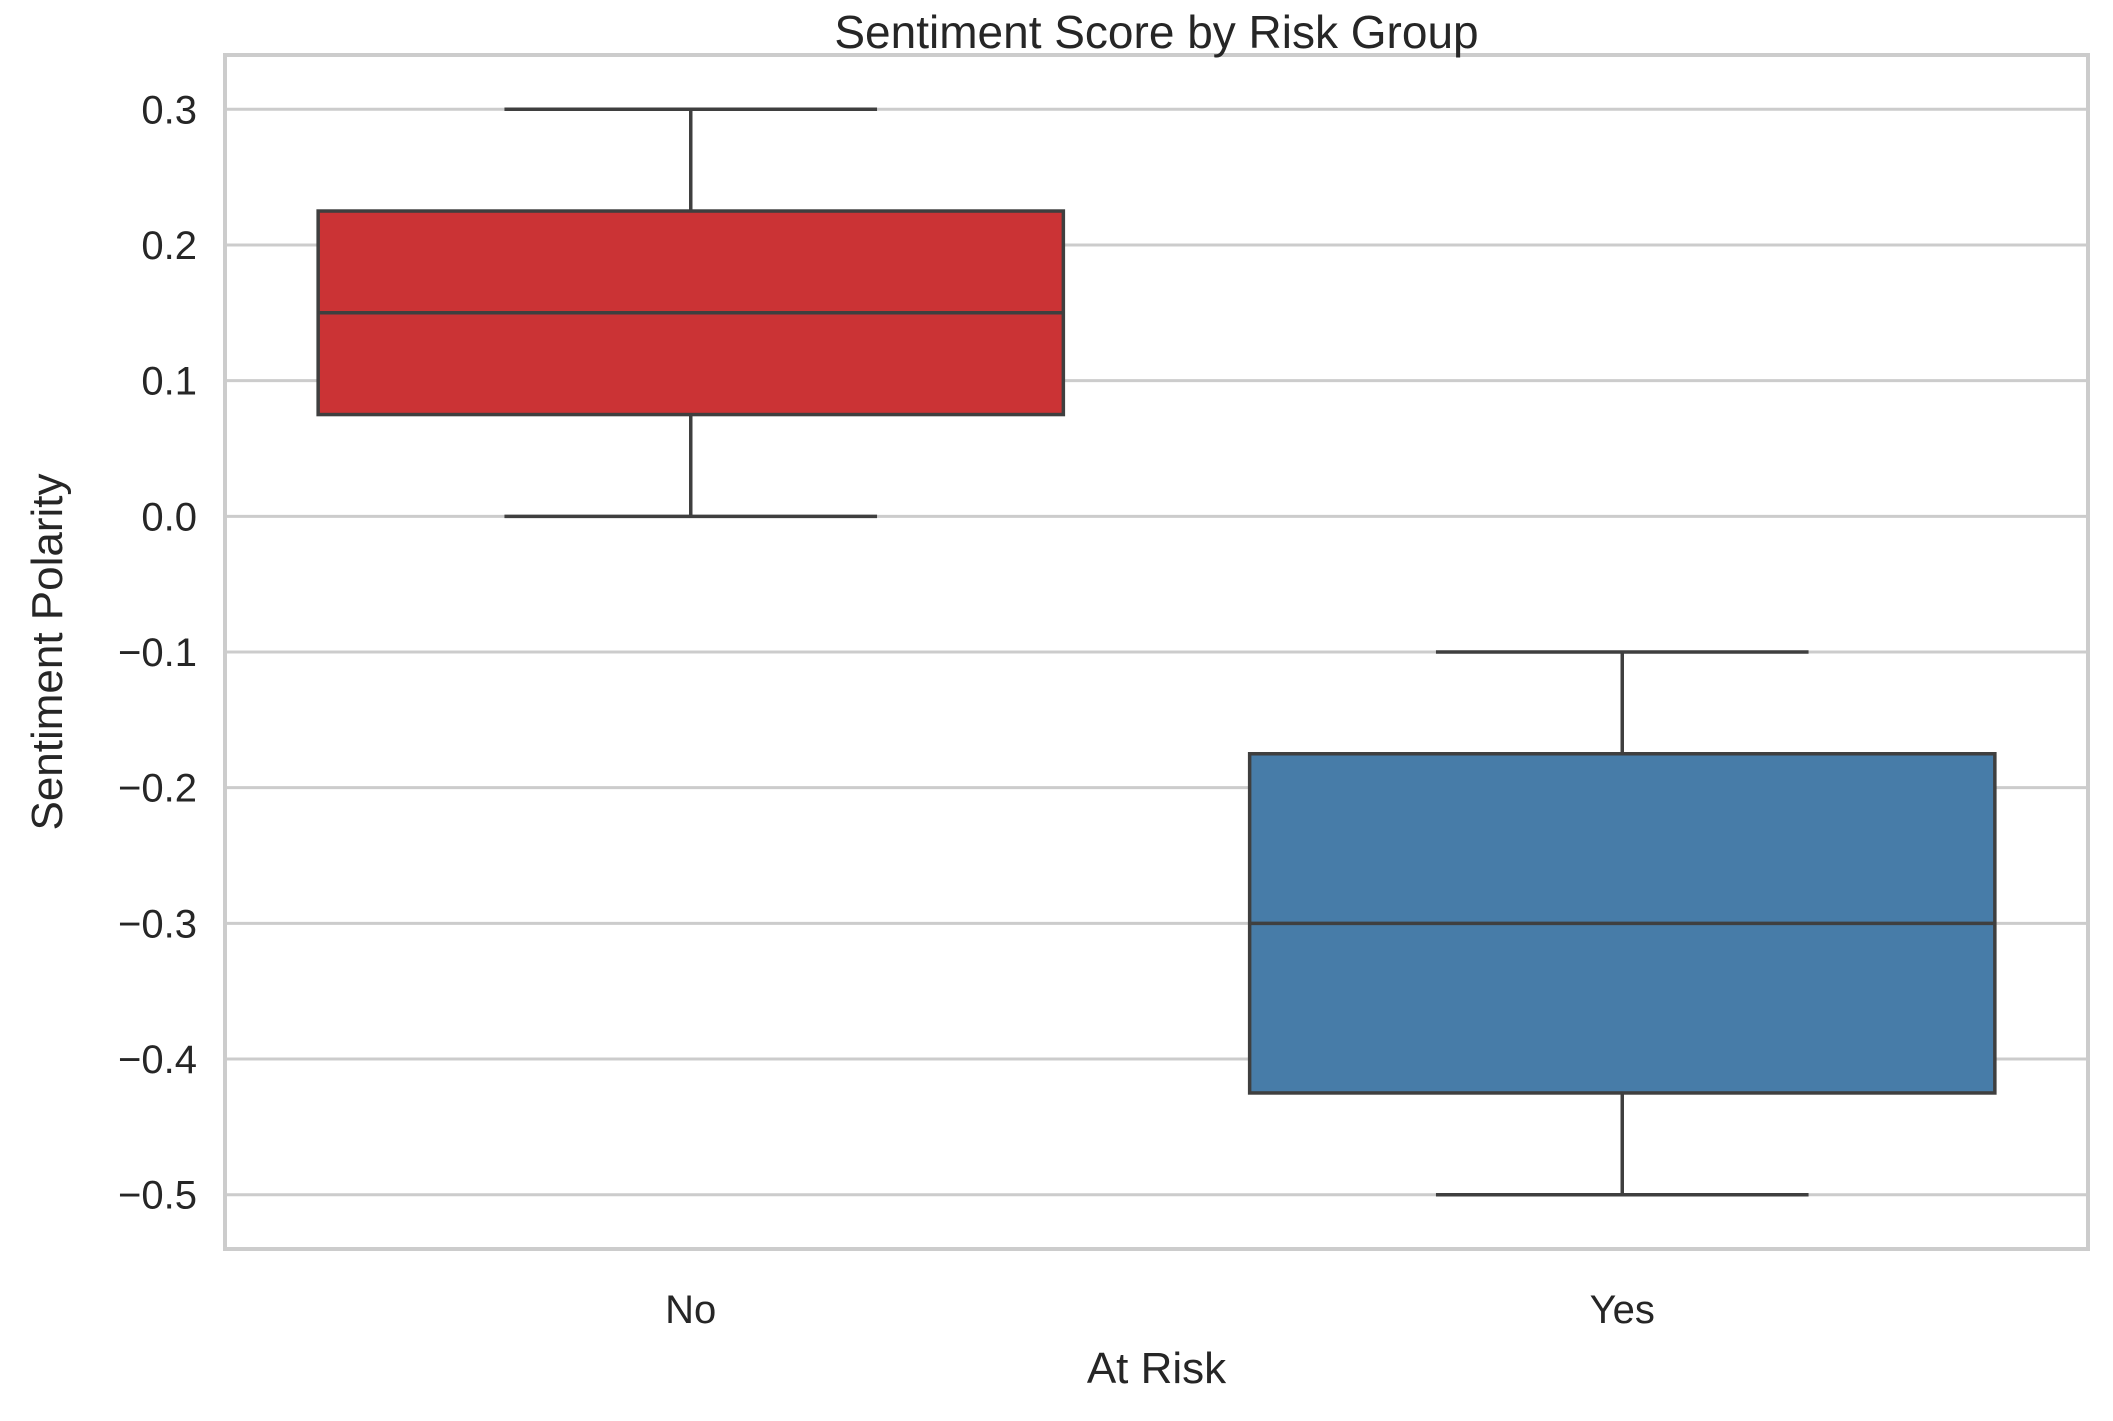 This screenshot has width=2113, height=1421. I want to click on y-tick-label: 0.1, so click(169, 382).